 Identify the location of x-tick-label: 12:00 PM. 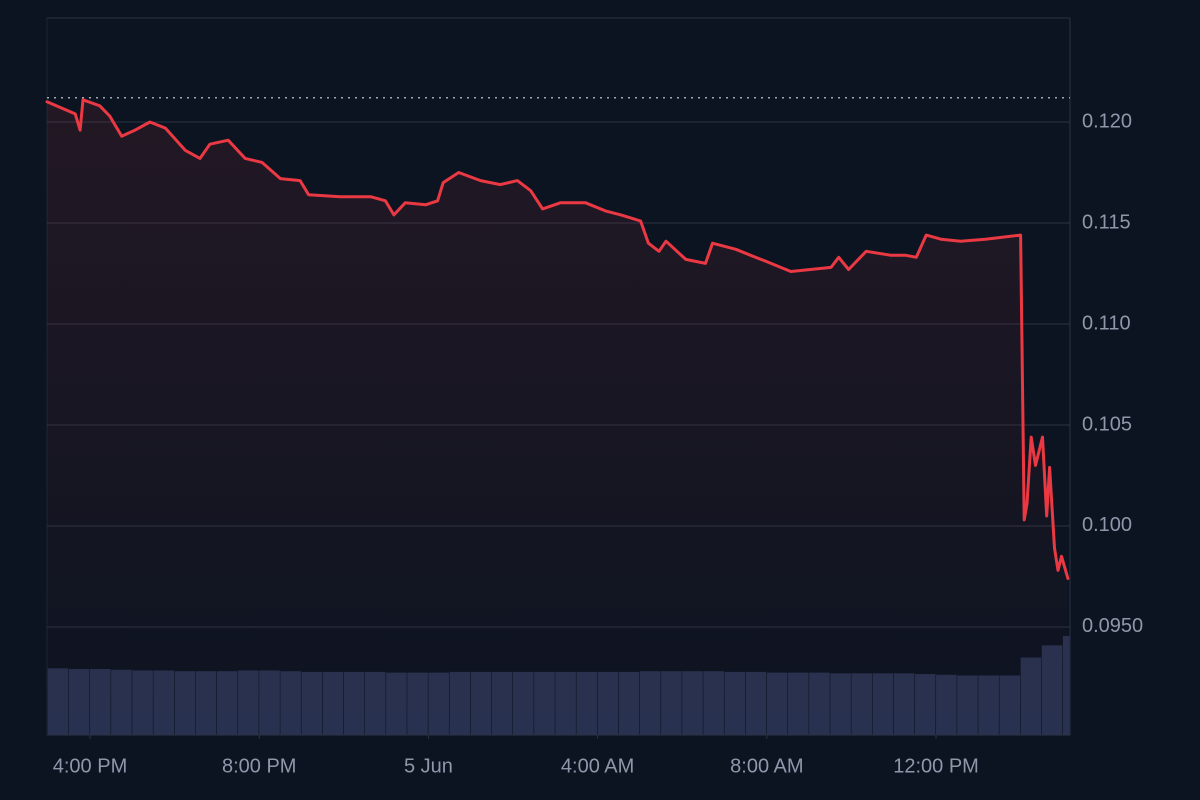
(936, 766).